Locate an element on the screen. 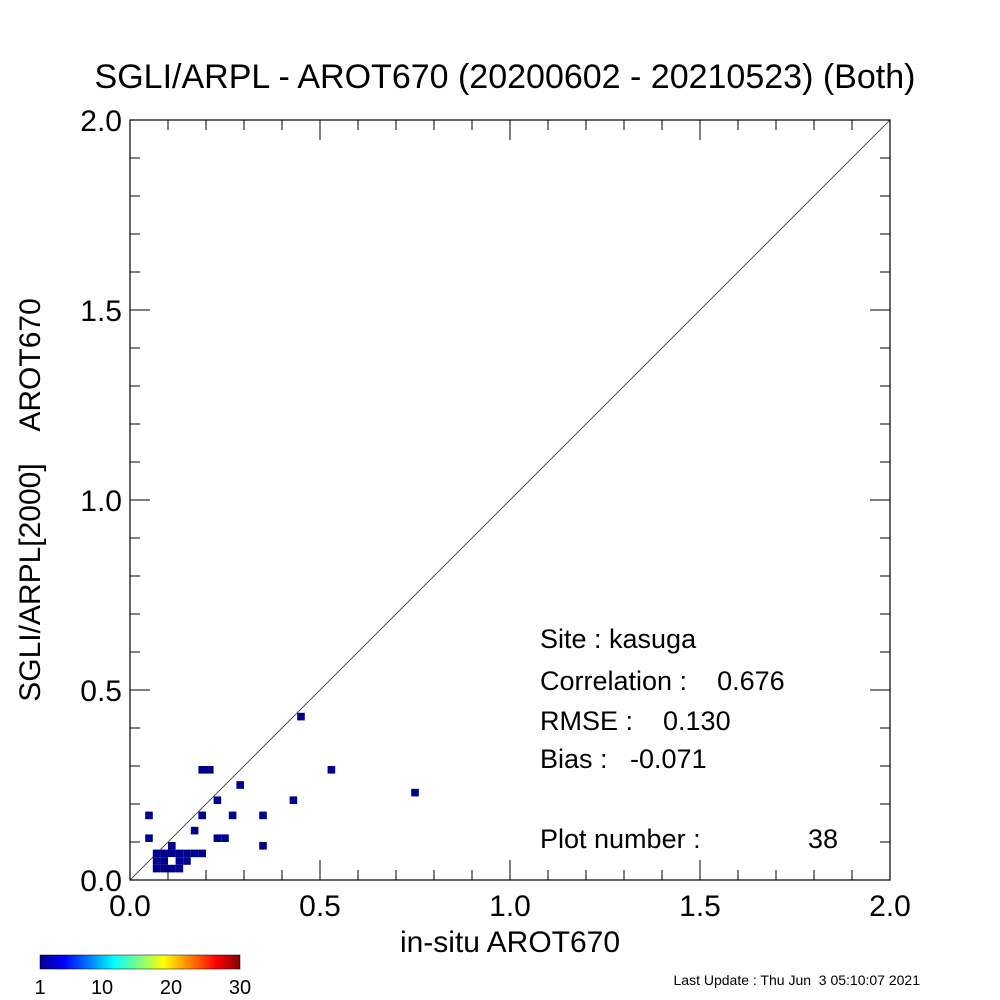  stats-bias: Bias : -0.071 is located at coordinates (623, 759).